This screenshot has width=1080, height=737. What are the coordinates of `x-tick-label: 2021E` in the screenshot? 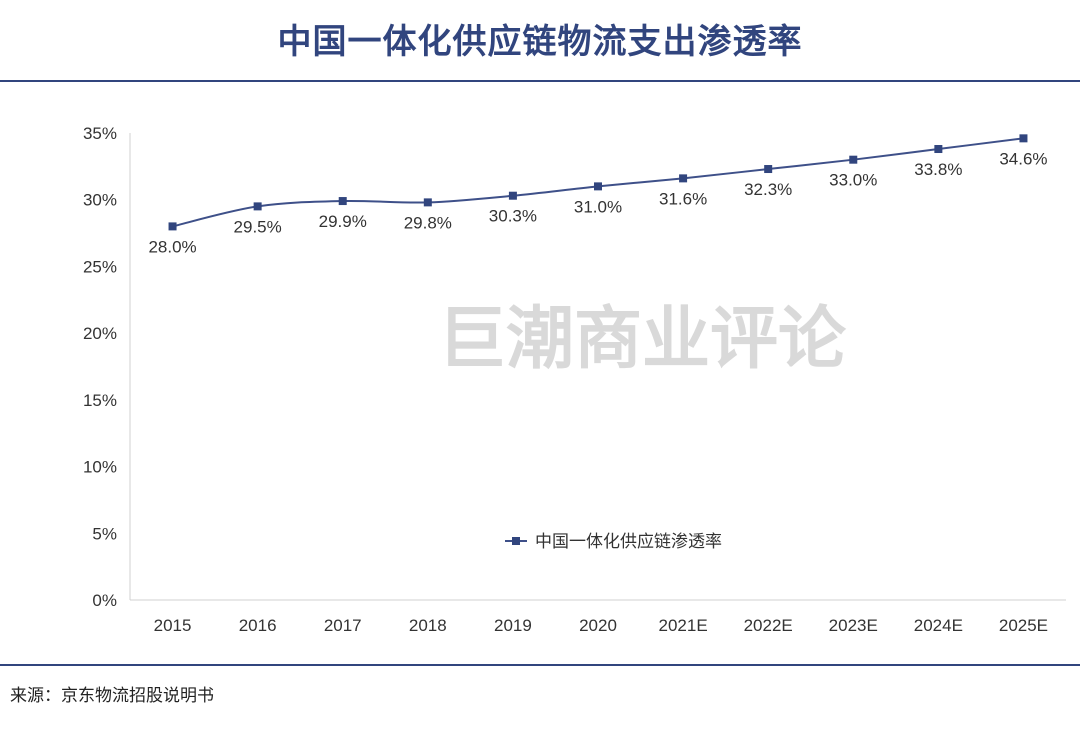 It's located at (683, 625).